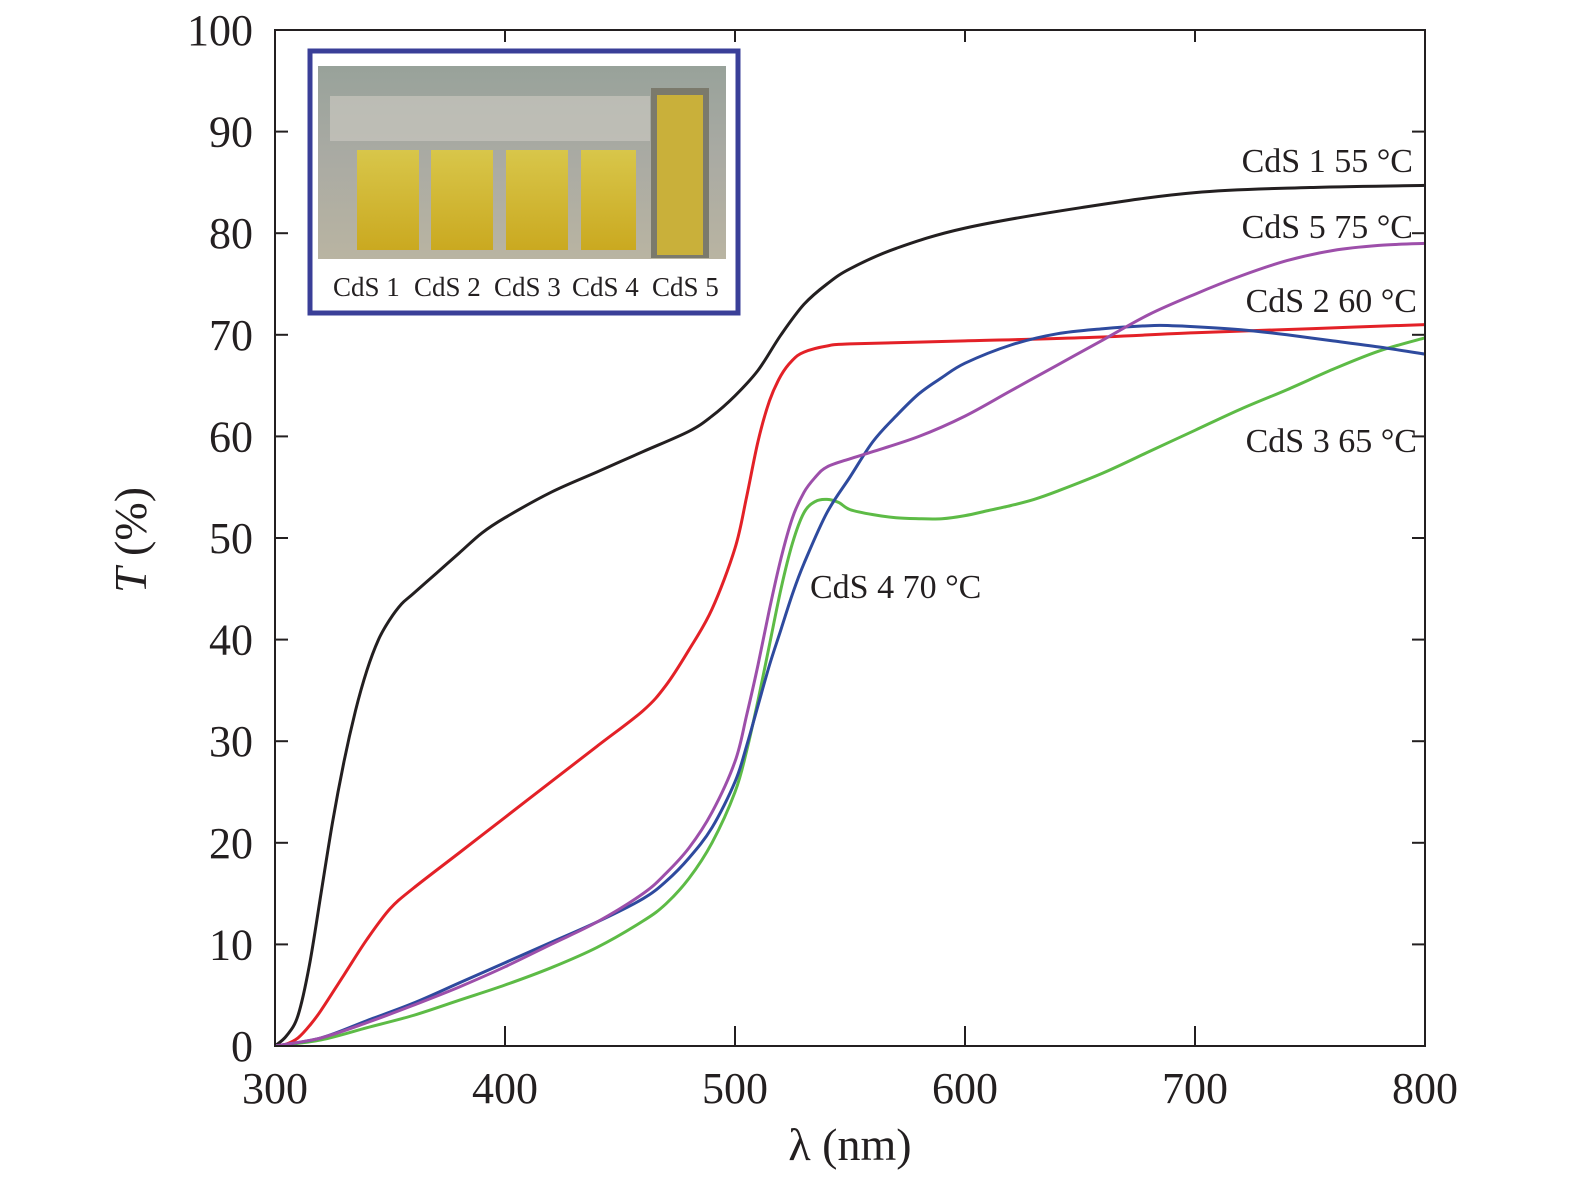 The image size is (1575, 1183). Describe the element at coordinates (849, 1144) in the screenshot. I see `x-axis-label: λ (nm)` at that location.